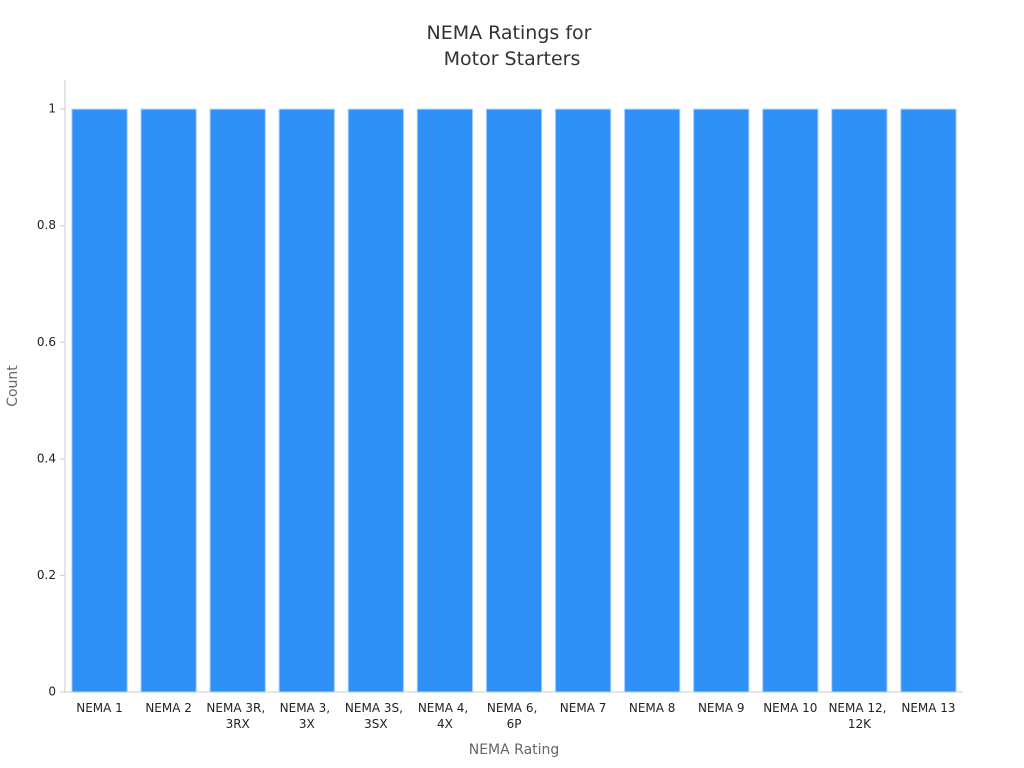  What do you see at coordinates (307, 716) in the screenshot?
I see `x-tick-label: NEMA 3, 3X` at bounding box center [307, 716].